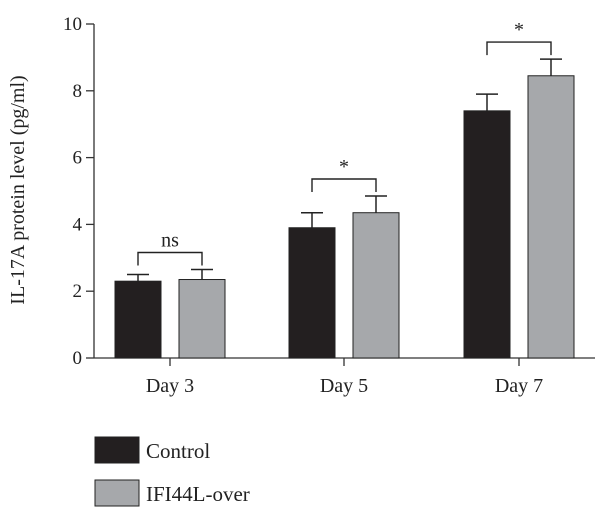 This screenshot has width=600, height=509. Describe the element at coordinates (170, 240) in the screenshot. I see `significance-label: ns` at that location.